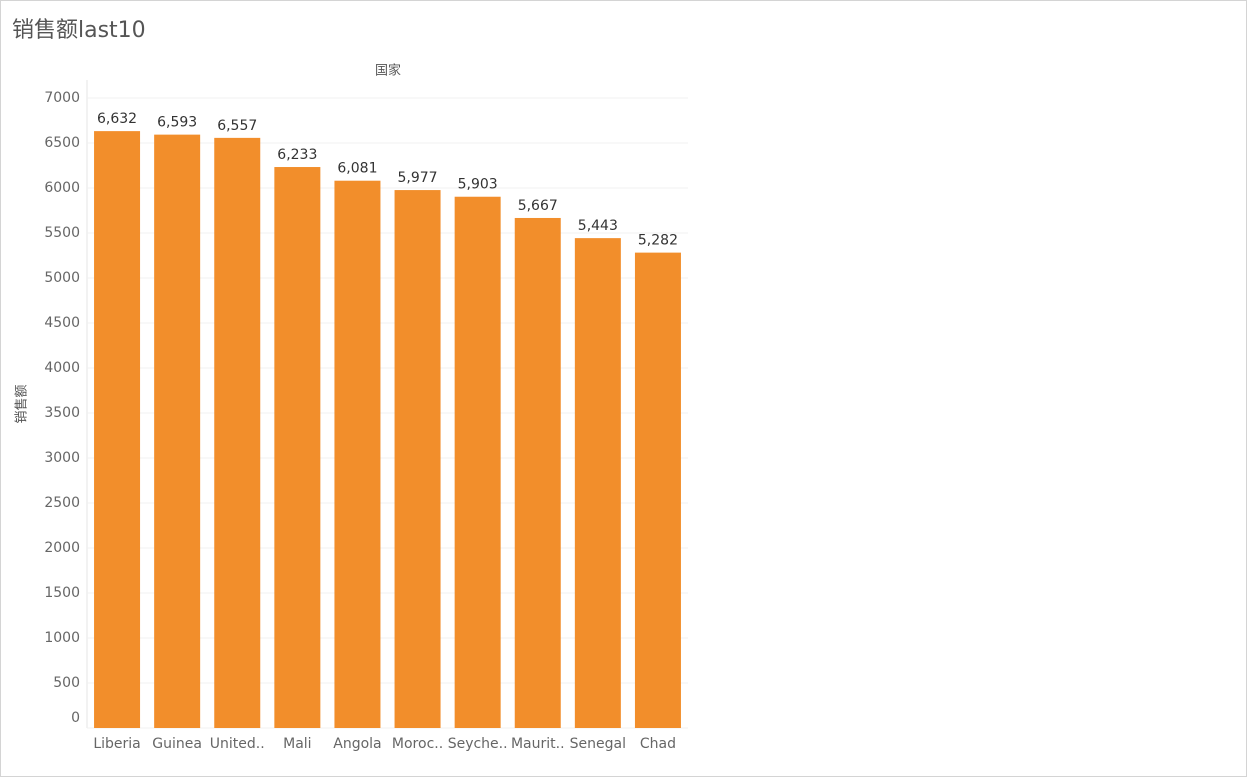 This screenshot has height=778, width=1248. Describe the element at coordinates (22, 403) in the screenshot. I see `y-axis-title: 销售额` at that location.